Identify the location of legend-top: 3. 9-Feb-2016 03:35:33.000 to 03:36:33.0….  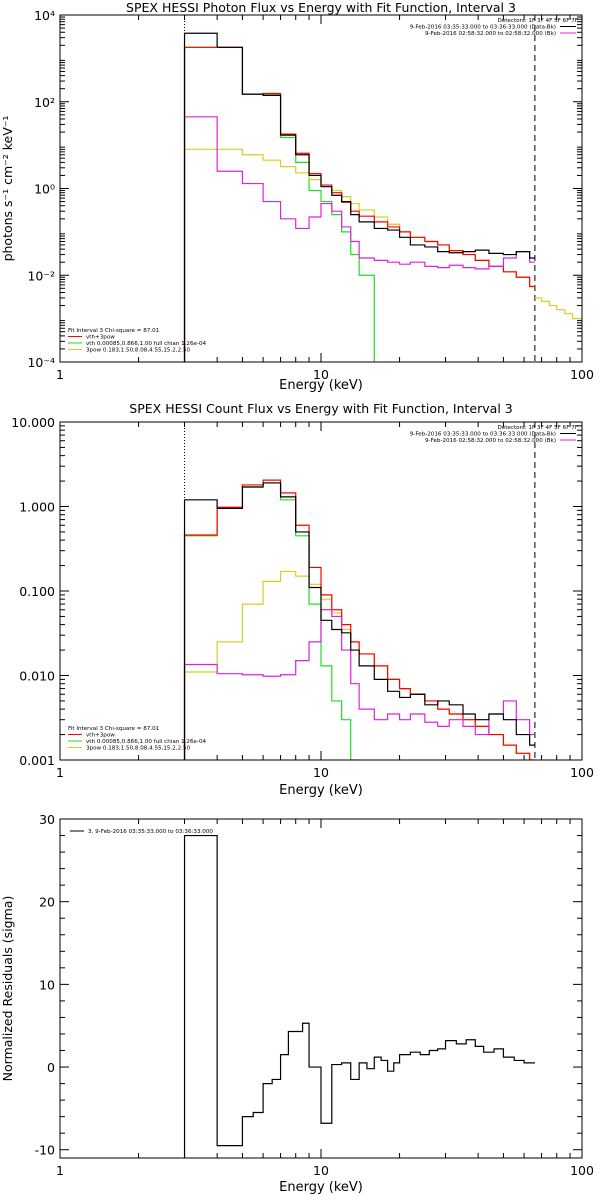
(141, 832).